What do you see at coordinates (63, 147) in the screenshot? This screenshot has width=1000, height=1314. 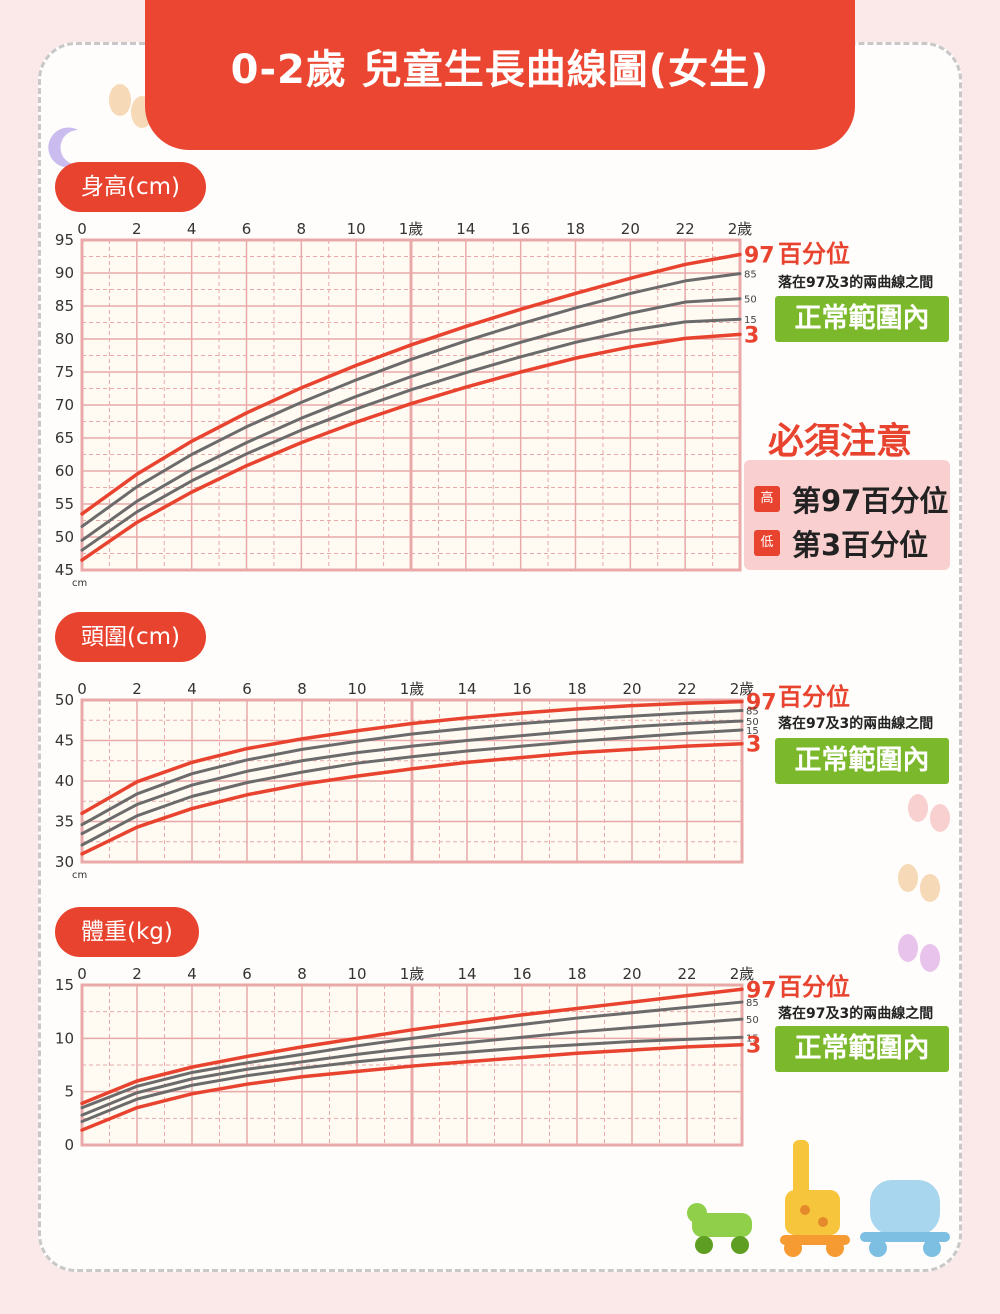 I see `moon-icon` at bounding box center [63, 147].